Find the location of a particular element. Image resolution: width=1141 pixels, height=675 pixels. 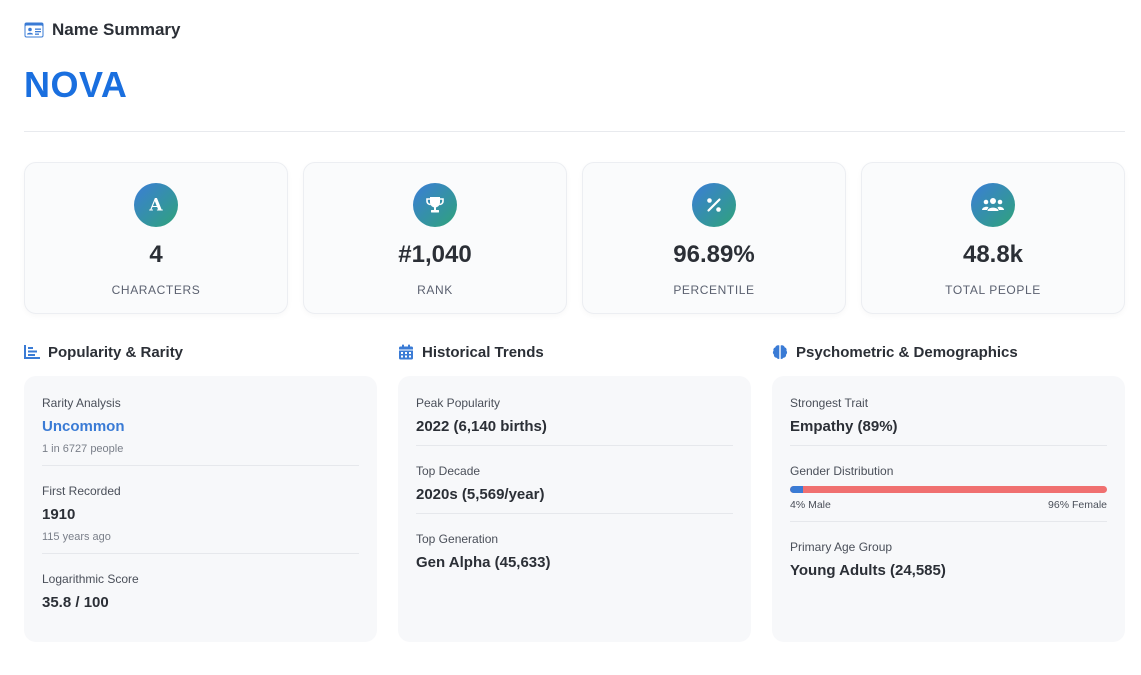

item-label: First Recorded is located at coordinates (81, 491).